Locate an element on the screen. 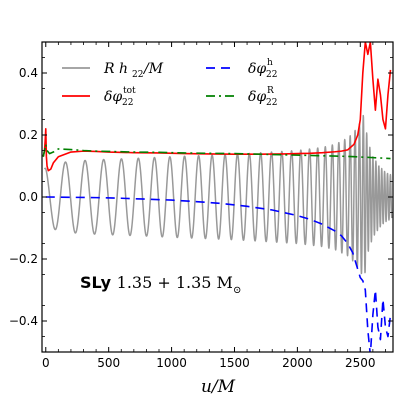 This screenshot has height=415, width=415. annotation: SLy 1.35 + 1.35 M⊙ is located at coordinates (160, 284).